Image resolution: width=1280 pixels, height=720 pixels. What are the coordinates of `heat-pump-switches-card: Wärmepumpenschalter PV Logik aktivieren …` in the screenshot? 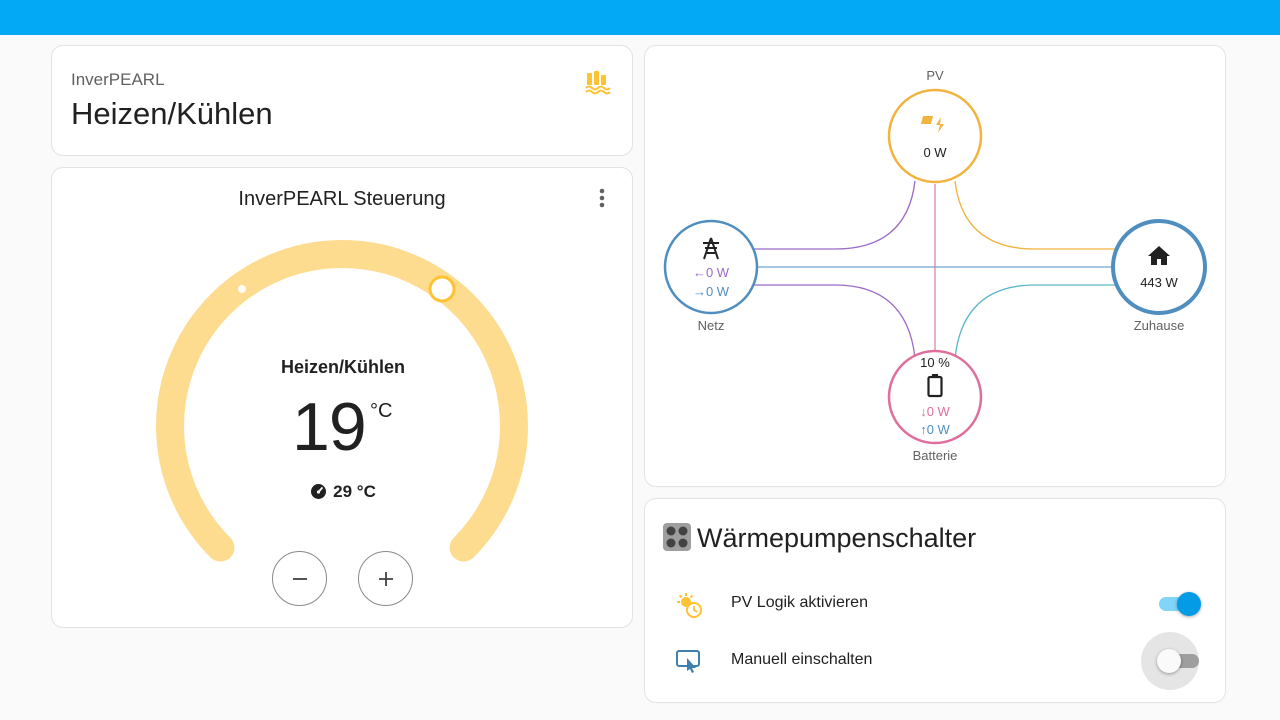 It's located at (935, 600).